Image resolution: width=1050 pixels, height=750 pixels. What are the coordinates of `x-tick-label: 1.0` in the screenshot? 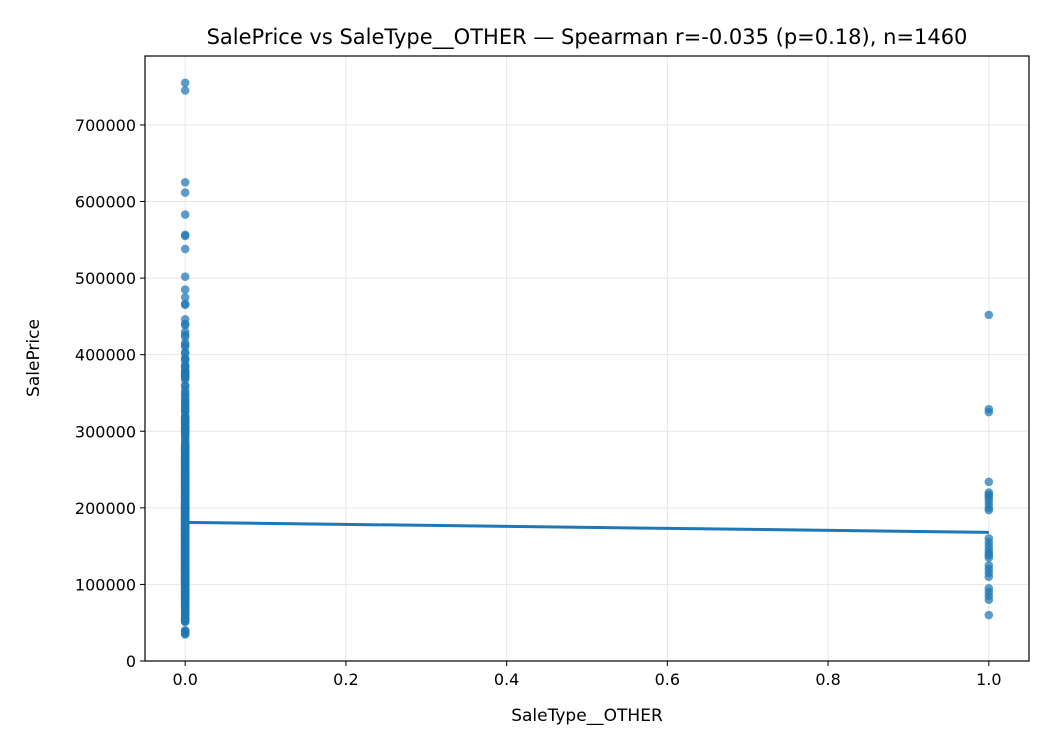 It's located at (988, 679).